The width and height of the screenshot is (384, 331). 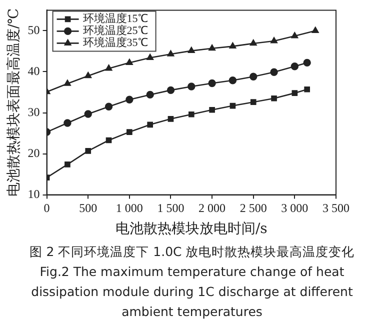 What do you see at coordinates (294, 208) in the screenshot?
I see `x-tick-label: 3 000` at bounding box center [294, 208].